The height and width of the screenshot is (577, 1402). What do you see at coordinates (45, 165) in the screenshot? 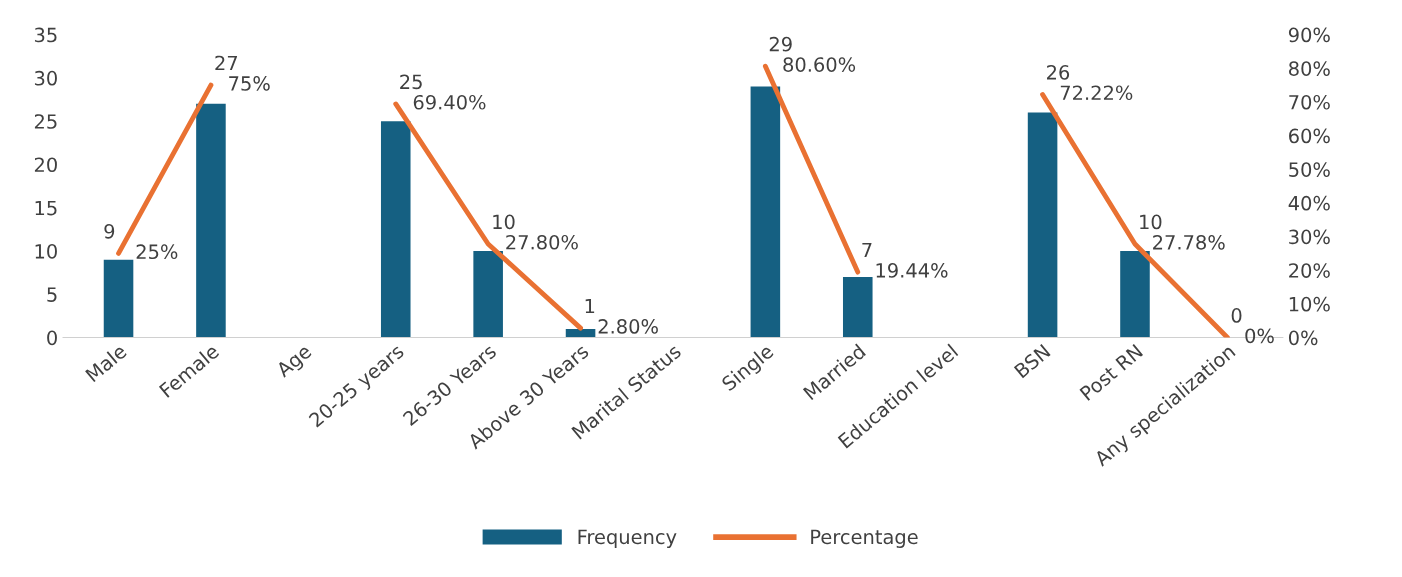
I see `y-tick-label: 20` at bounding box center [45, 165].